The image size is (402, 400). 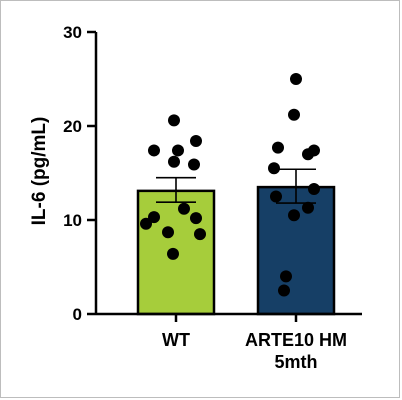 What do you see at coordinates (72, 32) in the screenshot?
I see `y-tick-label: 30` at bounding box center [72, 32].